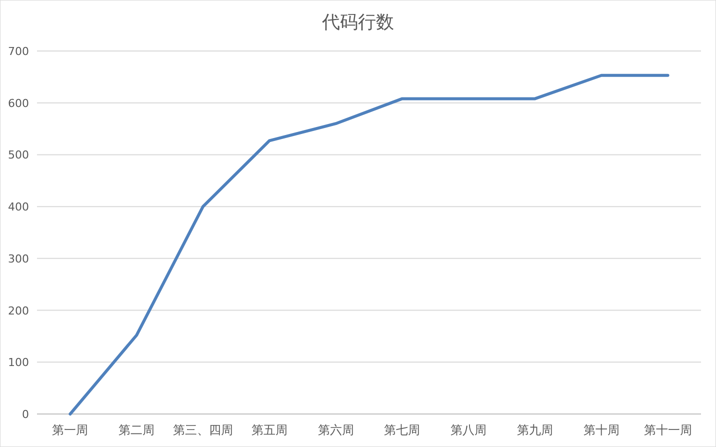 Image resolution: width=716 pixels, height=447 pixels. Describe the element at coordinates (70, 430) in the screenshot. I see `x-tick-label: 第一周` at that location.